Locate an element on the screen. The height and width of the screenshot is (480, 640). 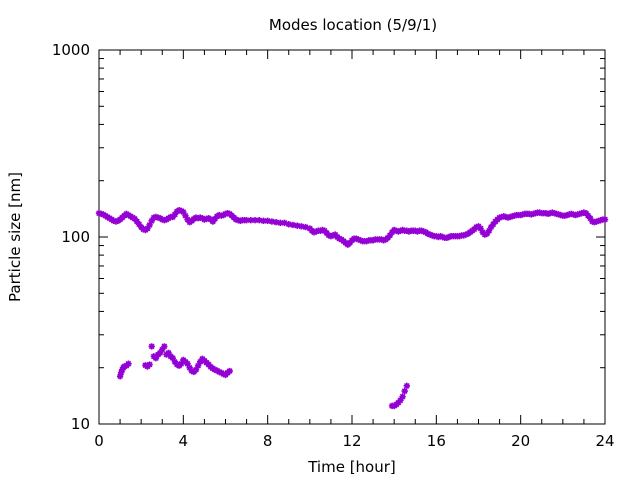
x-tick-labels: 0 4 8 12 16 20 24 is located at coordinates (354, 441).